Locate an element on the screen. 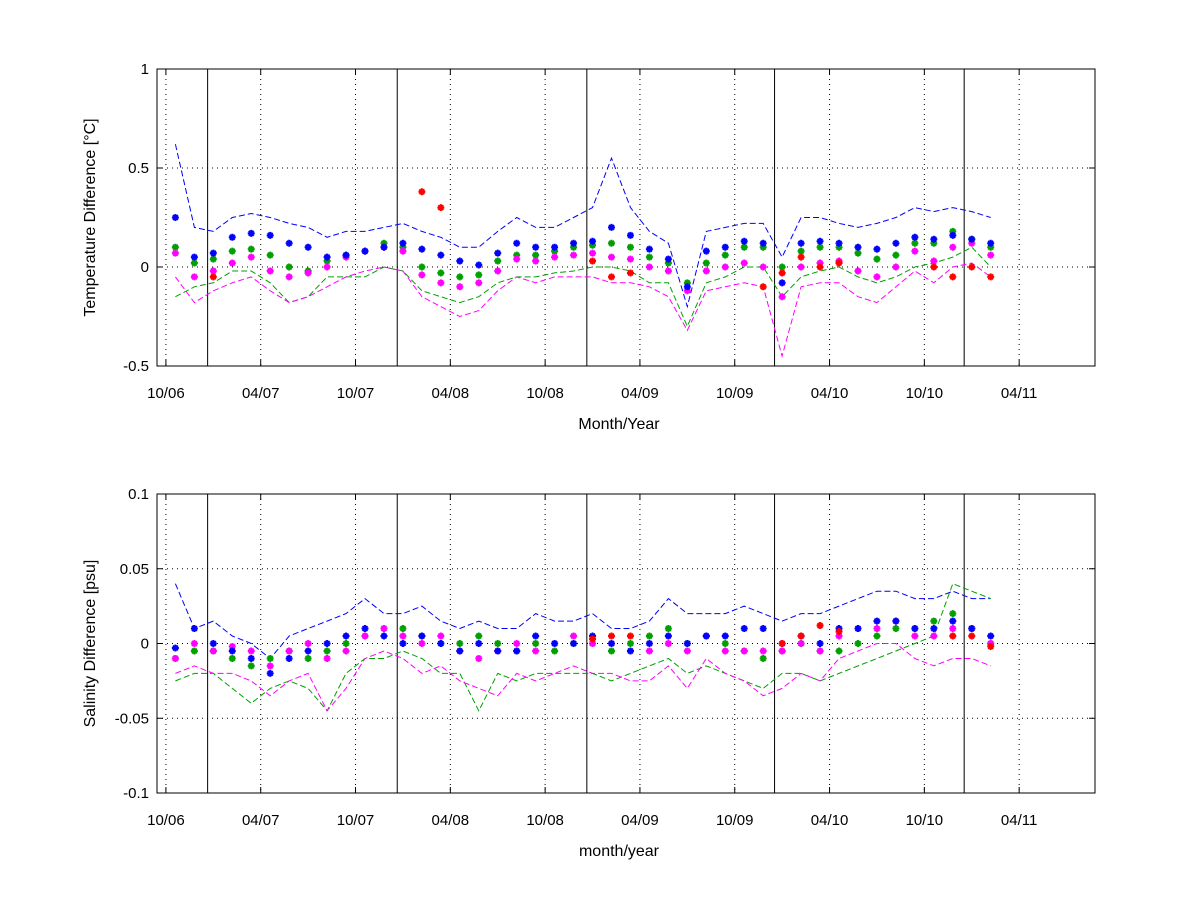 This screenshot has height=900, width=1200. y-tick-label: 1 is located at coordinates (145, 69).